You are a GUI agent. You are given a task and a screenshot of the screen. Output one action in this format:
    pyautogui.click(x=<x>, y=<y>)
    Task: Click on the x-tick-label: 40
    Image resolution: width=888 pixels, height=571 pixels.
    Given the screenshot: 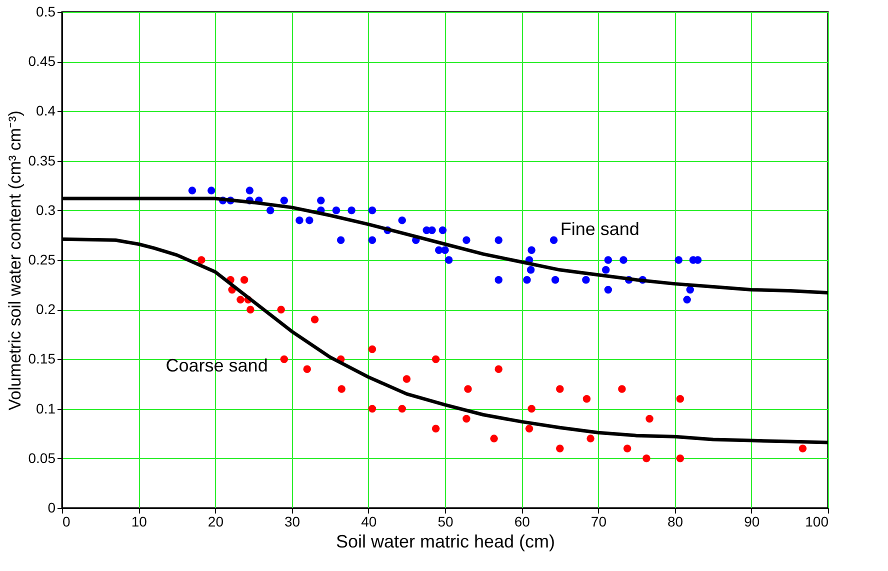 What is the action you would take?
    pyautogui.click(x=369, y=522)
    